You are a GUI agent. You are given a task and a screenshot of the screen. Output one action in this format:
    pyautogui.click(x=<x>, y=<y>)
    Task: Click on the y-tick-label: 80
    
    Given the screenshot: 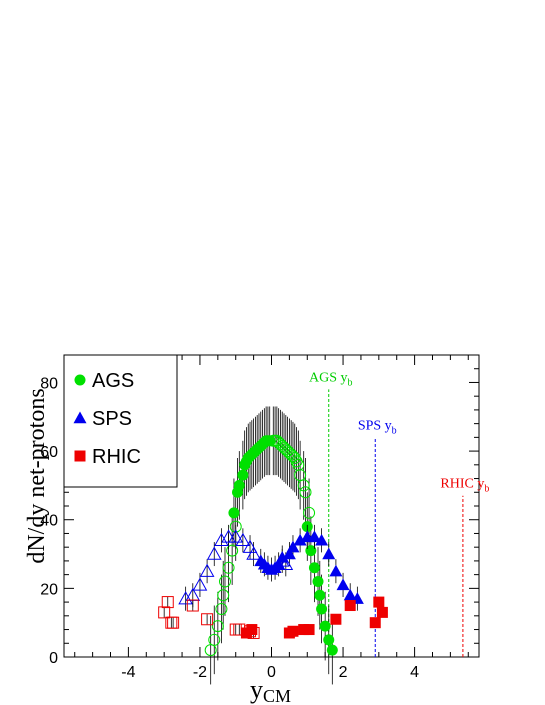 What is the action you would take?
    pyautogui.click(x=49, y=383)
    